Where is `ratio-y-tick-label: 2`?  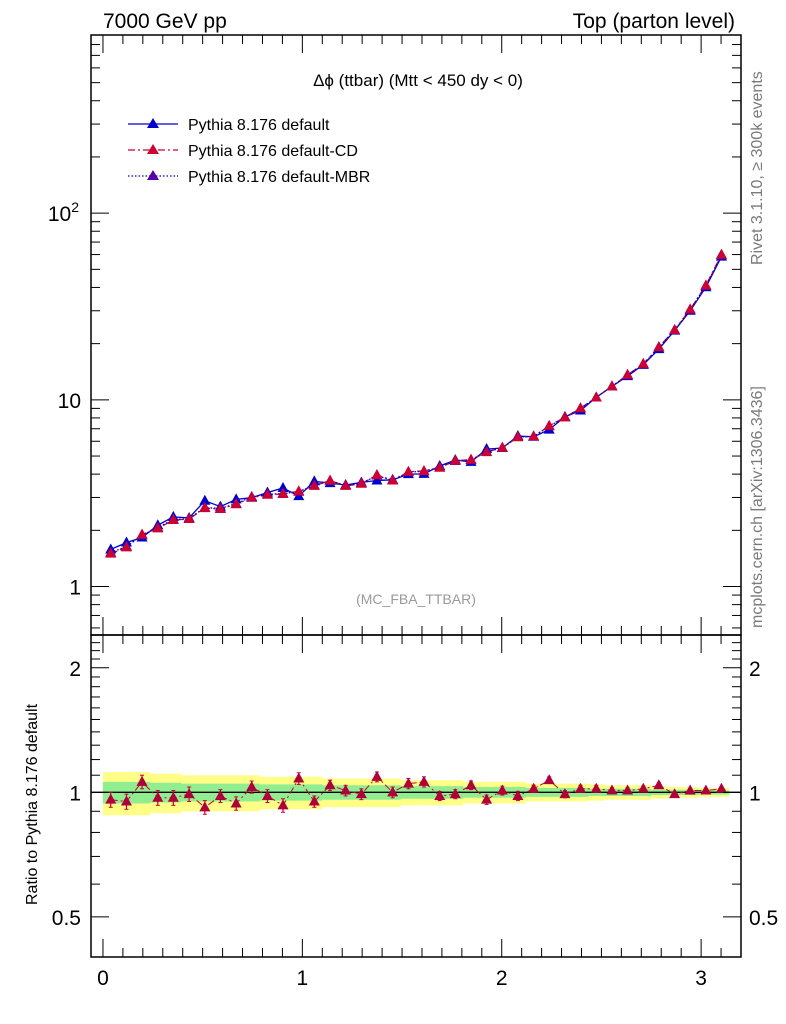 ratio-y-tick-label: 2 is located at coordinates (75, 669).